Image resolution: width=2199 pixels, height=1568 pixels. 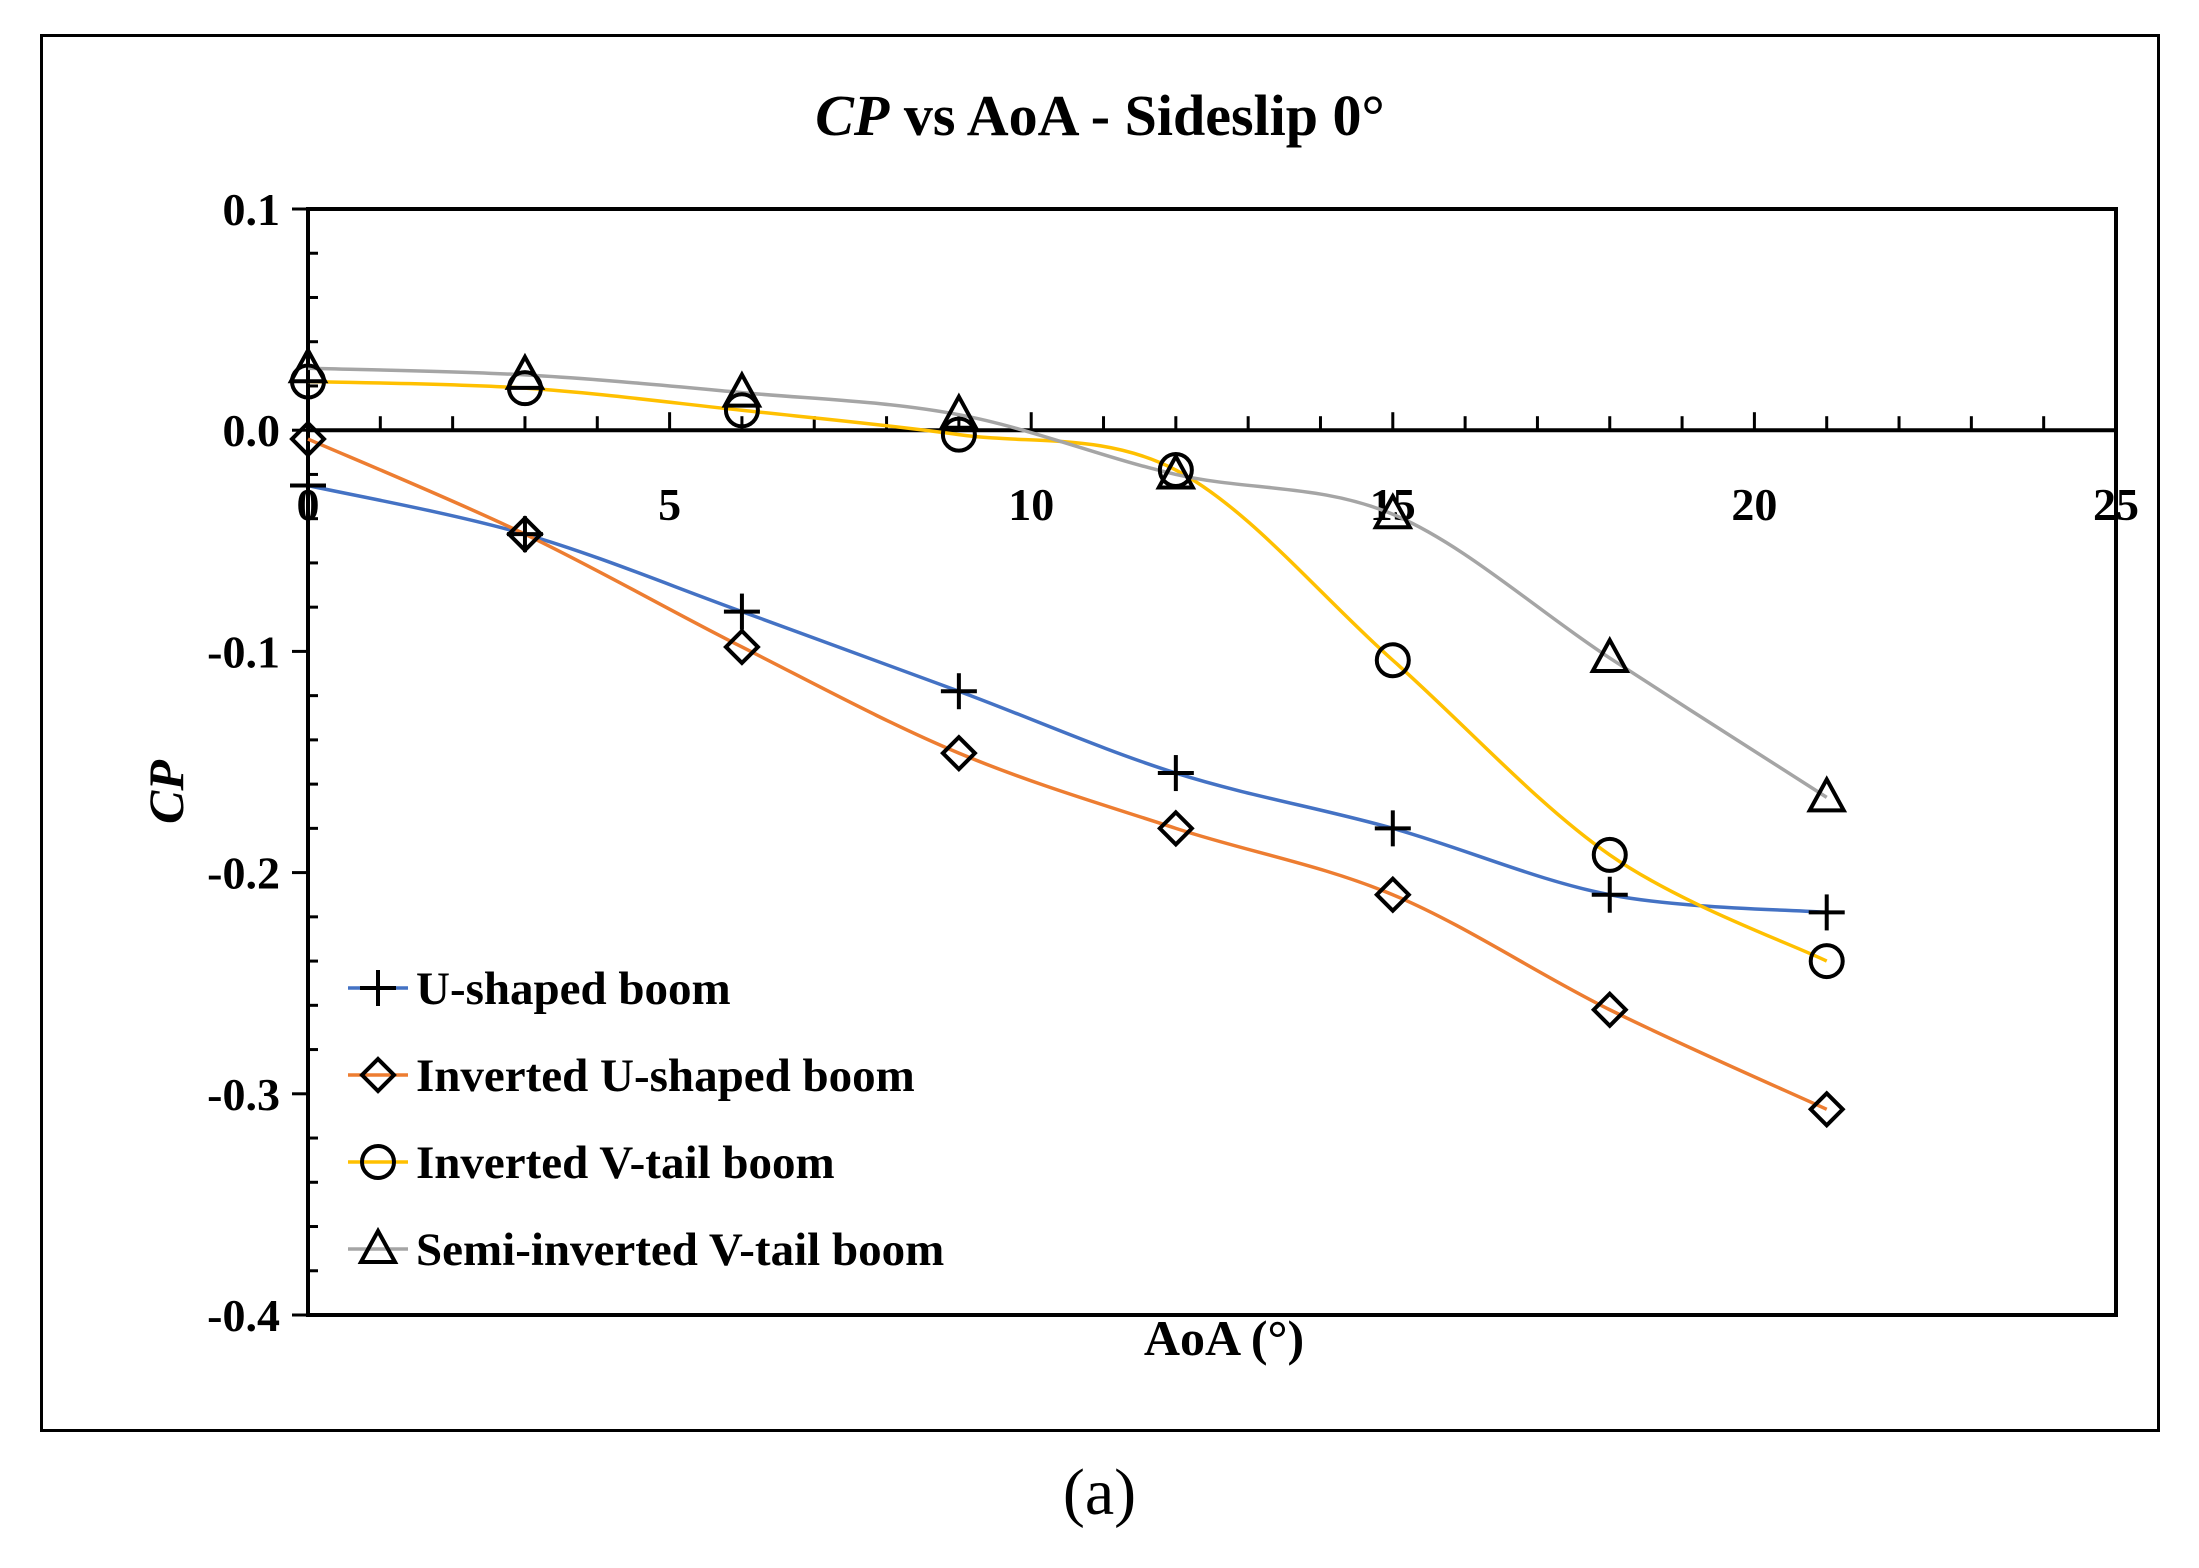 I want to click on title-rest: vs AoA - Sideslip 0°, so click(x=1136, y=115).